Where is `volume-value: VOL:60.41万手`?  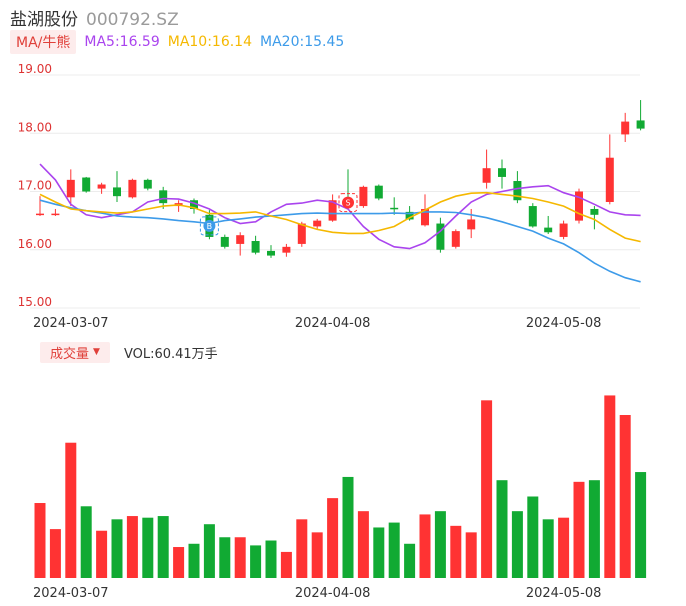 volume-value: VOL:60.41万手 is located at coordinates (170, 354).